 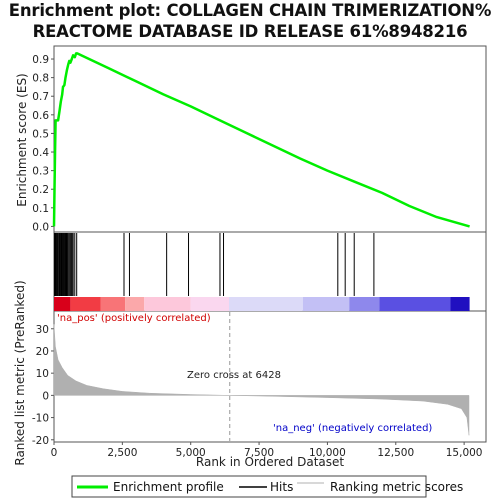 I want to click on neg-correlated-label: 'na_neg' (negatively correlated), so click(x=352, y=428).